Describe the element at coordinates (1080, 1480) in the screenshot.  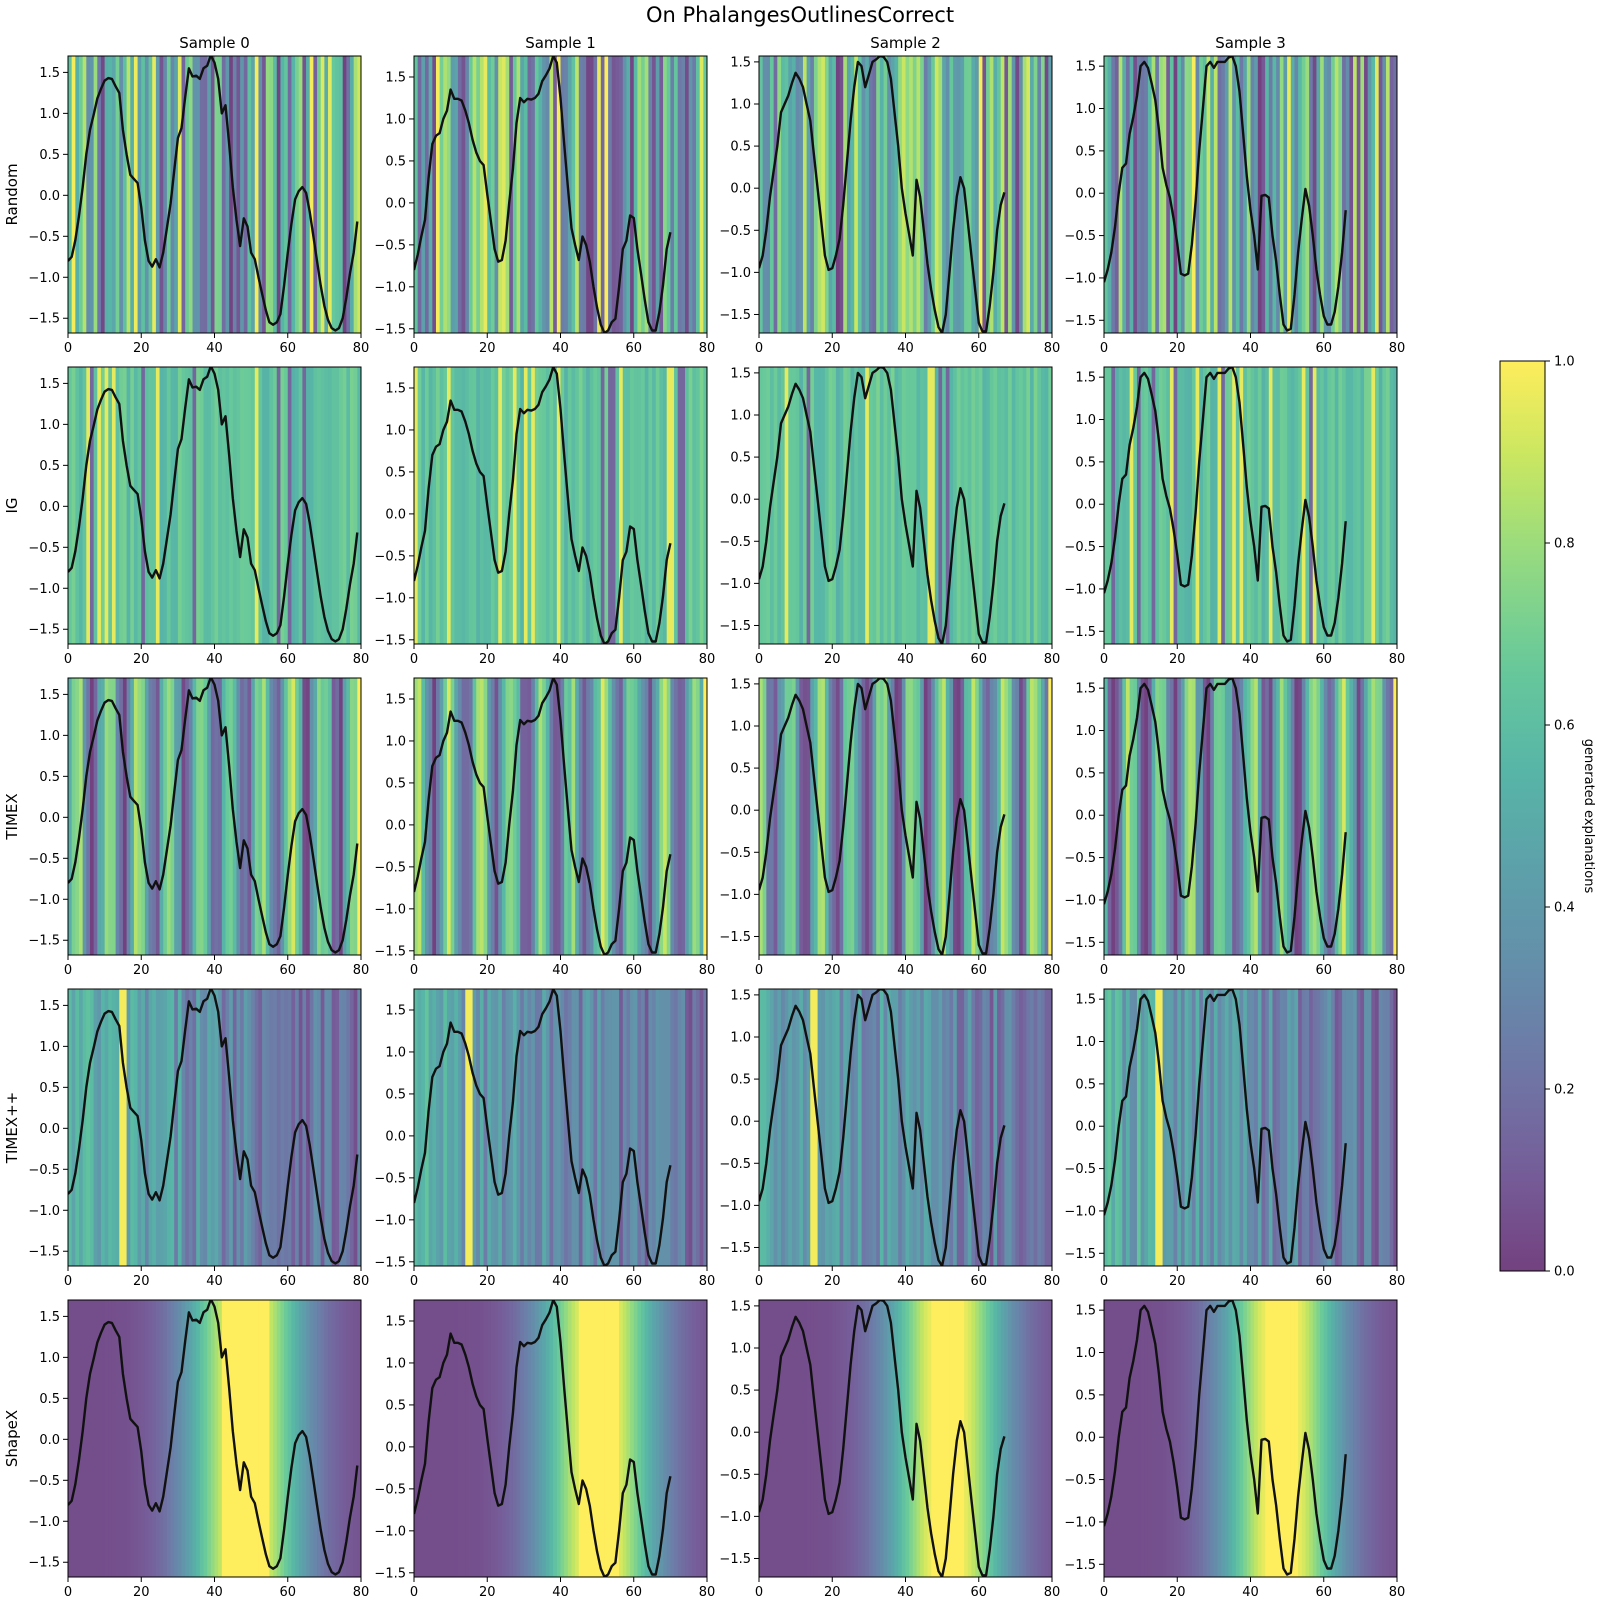
I see `y-tick-label: −0.5` at that location.